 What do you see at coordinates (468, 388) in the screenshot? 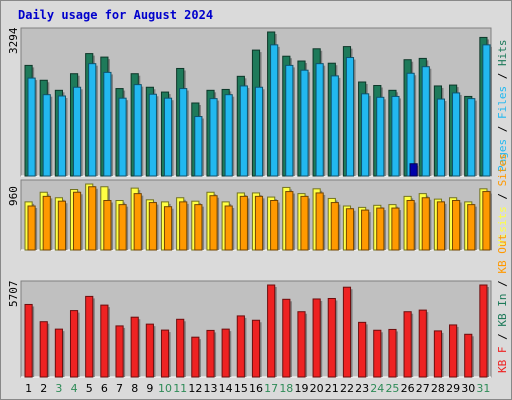
I see `x-tick-label: 30` at bounding box center [468, 388].